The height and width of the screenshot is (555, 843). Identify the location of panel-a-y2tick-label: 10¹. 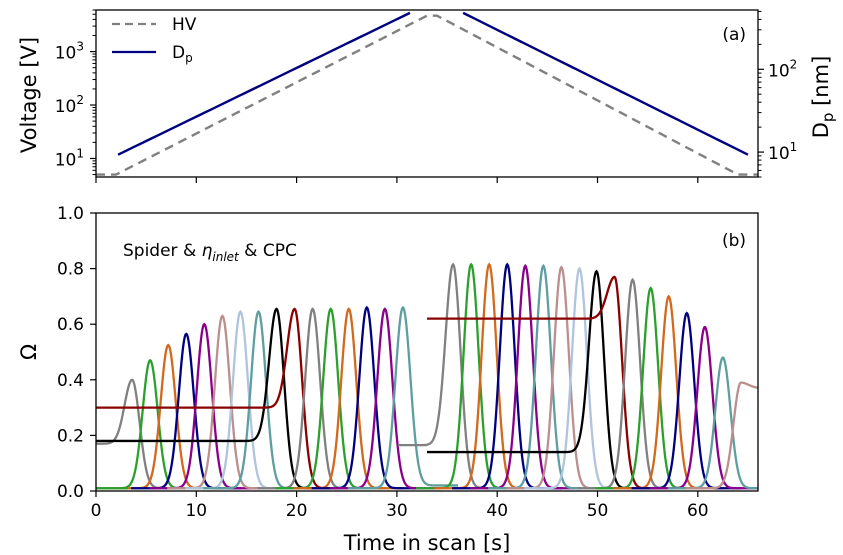
(782, 152).